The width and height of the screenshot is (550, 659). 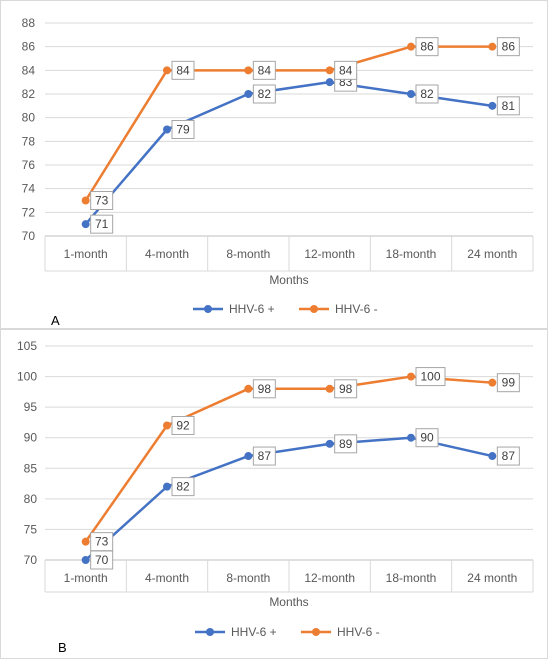 I want to click on y-tick-label: 85, so click(x=31, y=468).